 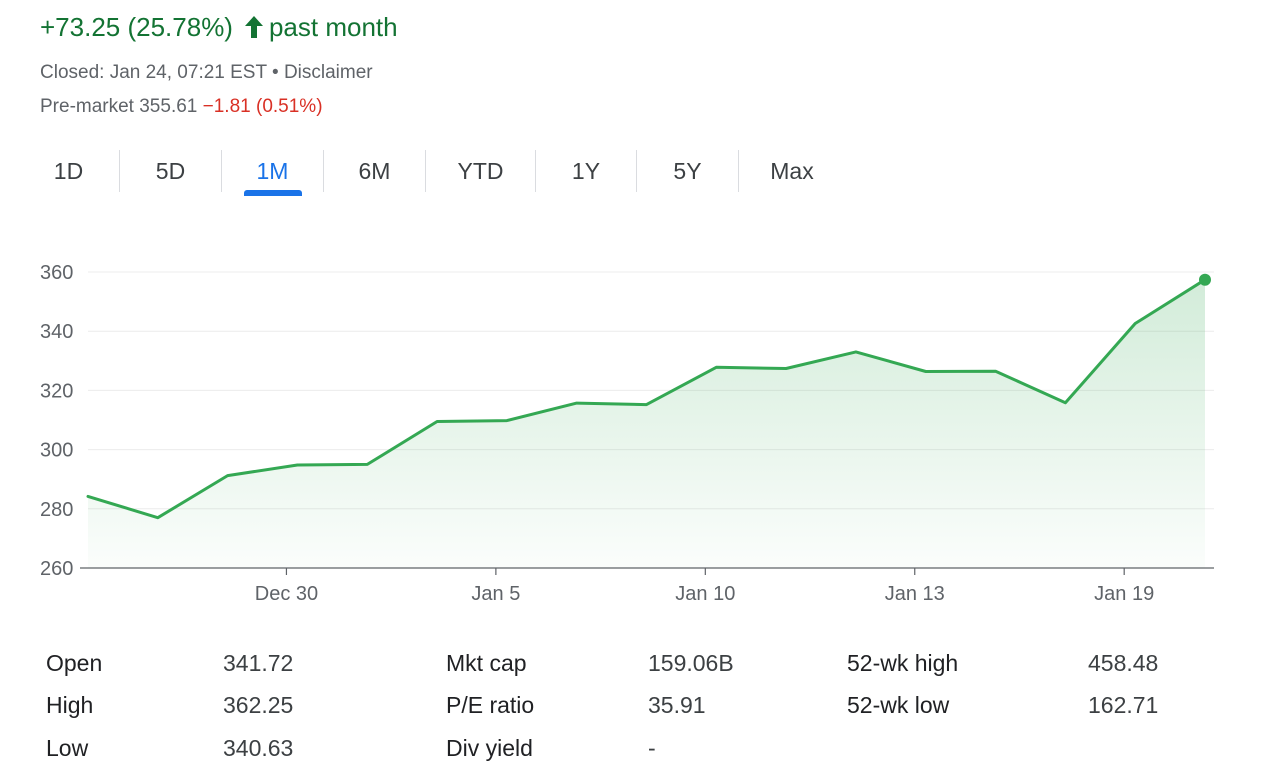 What do you see at coordinates (1123, 705) in the screenshot?
I see `stat-value-52wk-low: 162.71` at bounding box center [1123, 705].